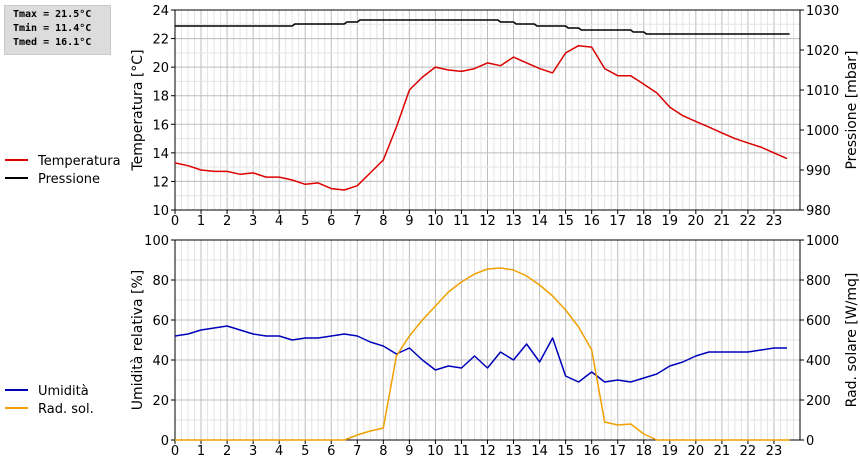 This screenshot has height=460, width=860. What do you see at coordinates (409, 221) in the screenshot?
I see `top-x-tick-label: 9` at bounding box center [409, 221].